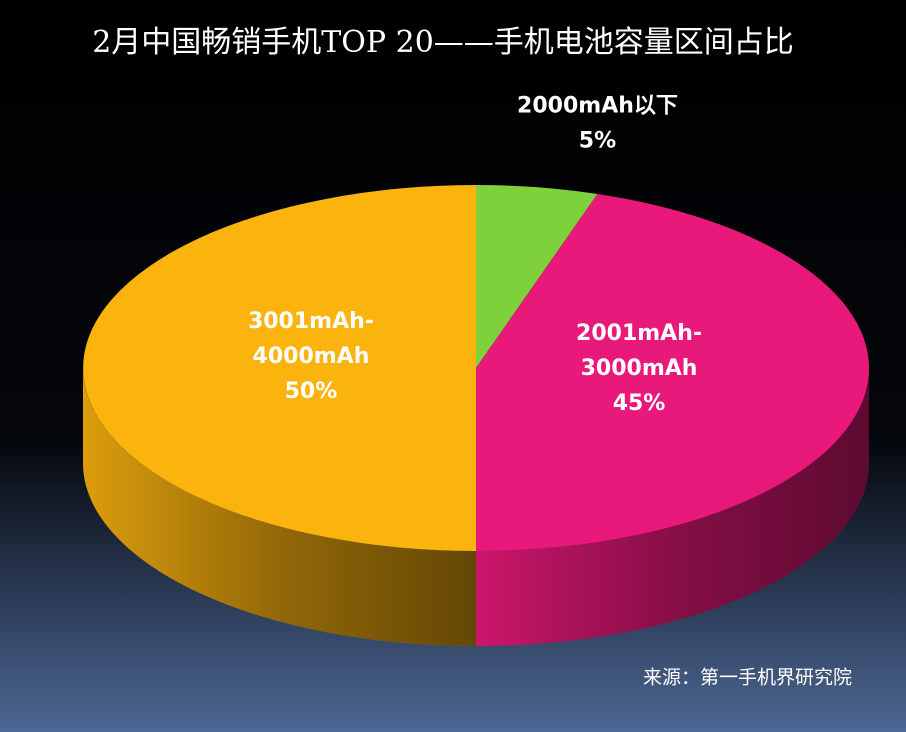 Image resolution: width=906 pixels, height=732 pixels. I want to click on category-label: 2001mAh-3000mAh, so click(639, 351).